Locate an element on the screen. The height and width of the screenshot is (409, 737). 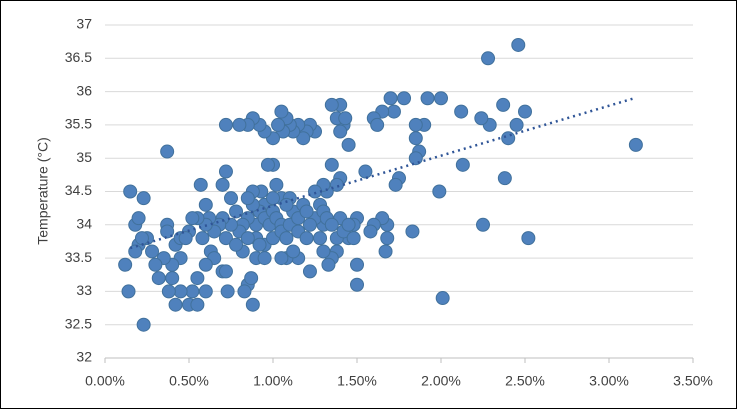
x-tick-label: 3.50% is located at coordinates (693, 381).